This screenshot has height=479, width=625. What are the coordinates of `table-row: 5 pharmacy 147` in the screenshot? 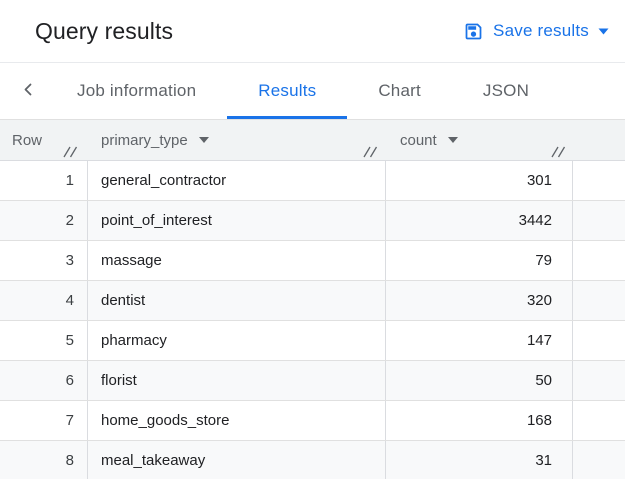 It's located at (312, 341).